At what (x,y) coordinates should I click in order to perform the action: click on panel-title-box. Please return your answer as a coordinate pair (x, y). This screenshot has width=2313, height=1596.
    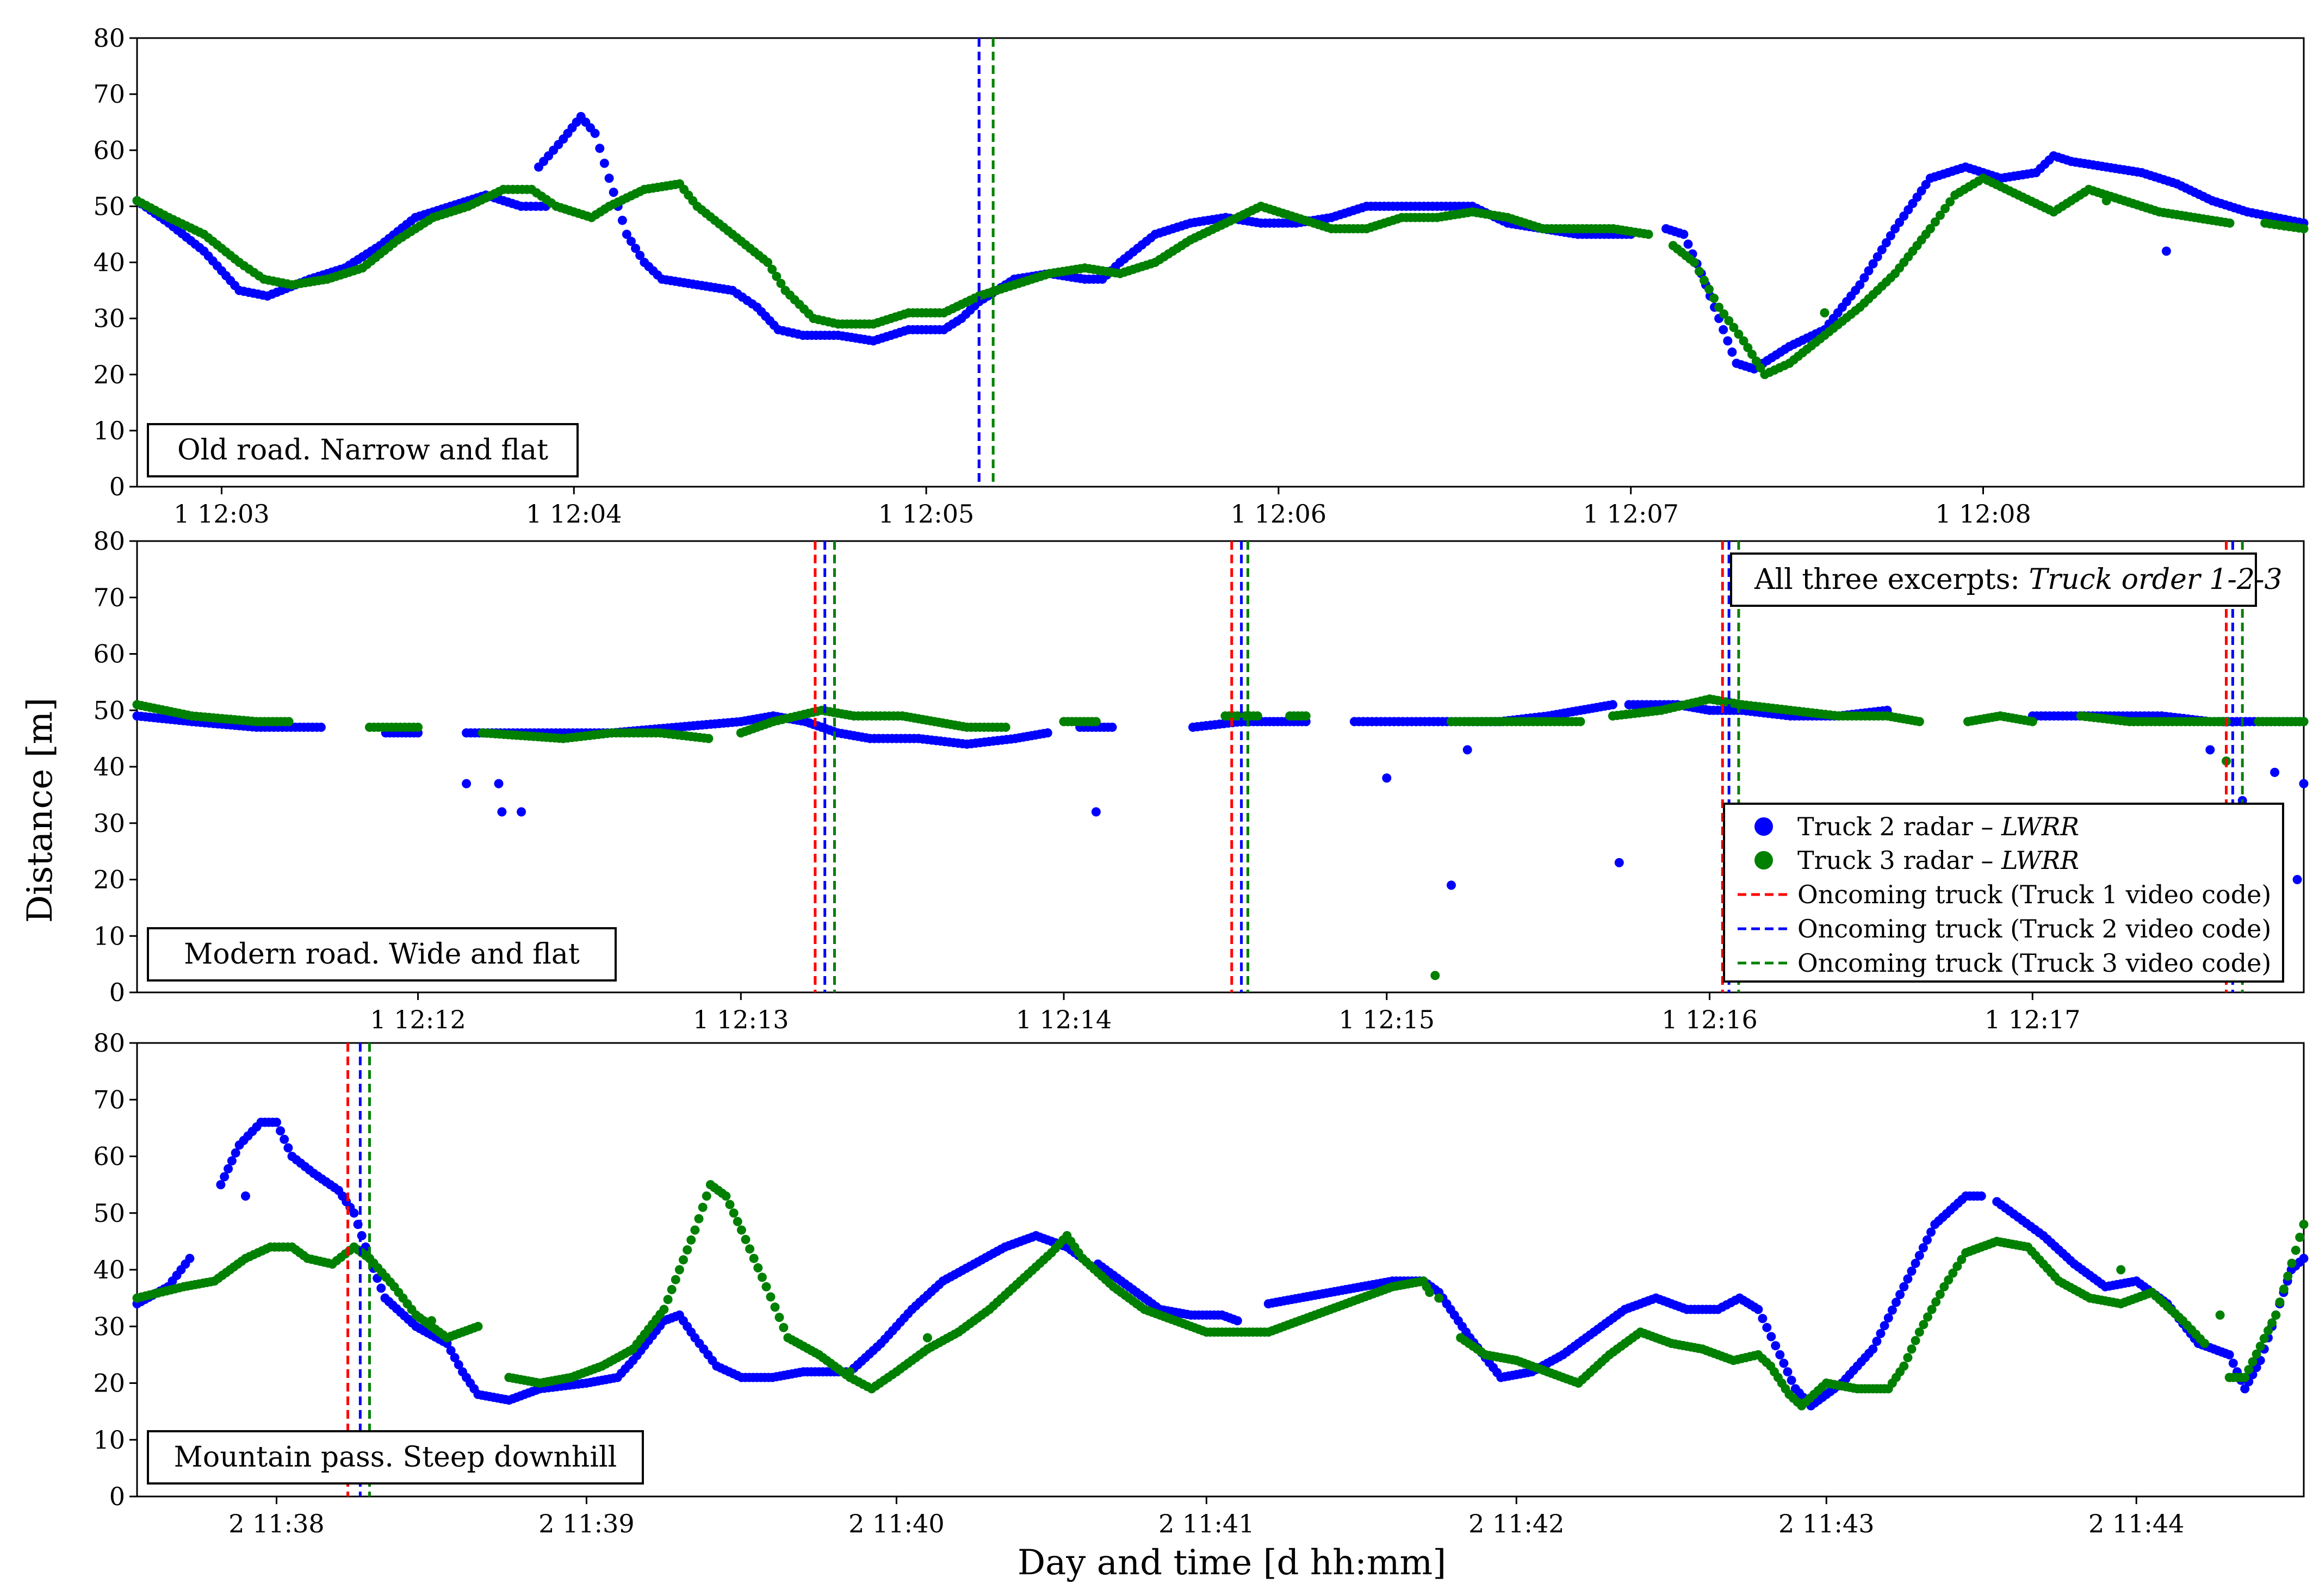
    Looking at the image, I should click on (382, 955).